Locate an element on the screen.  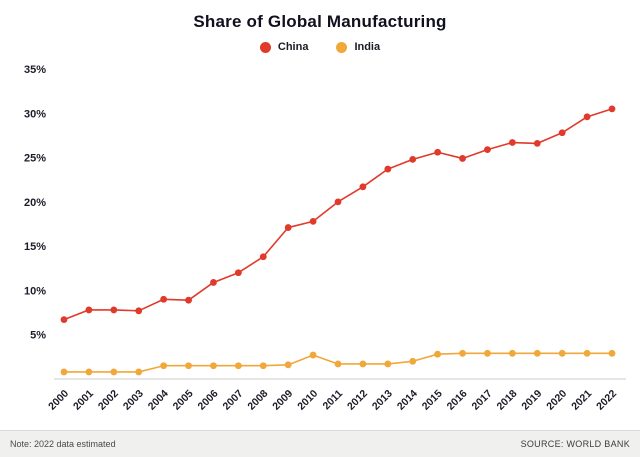
x-tick-label: 2013 is located at coordinates (382, 400).